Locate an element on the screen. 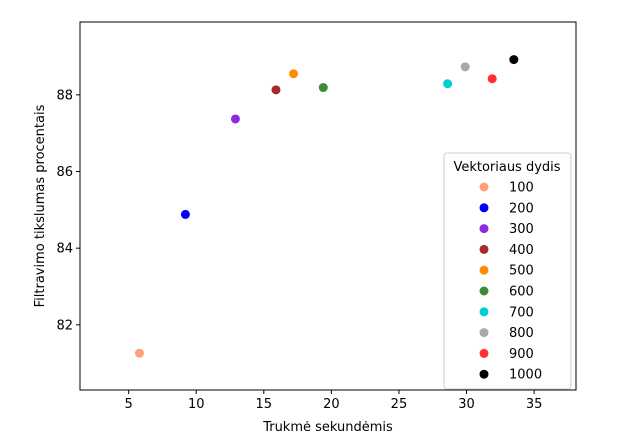 Image resolution: width=640 pixels, height=444 pixels. x-tick-label: 25 is located at coordinates (399, 404).